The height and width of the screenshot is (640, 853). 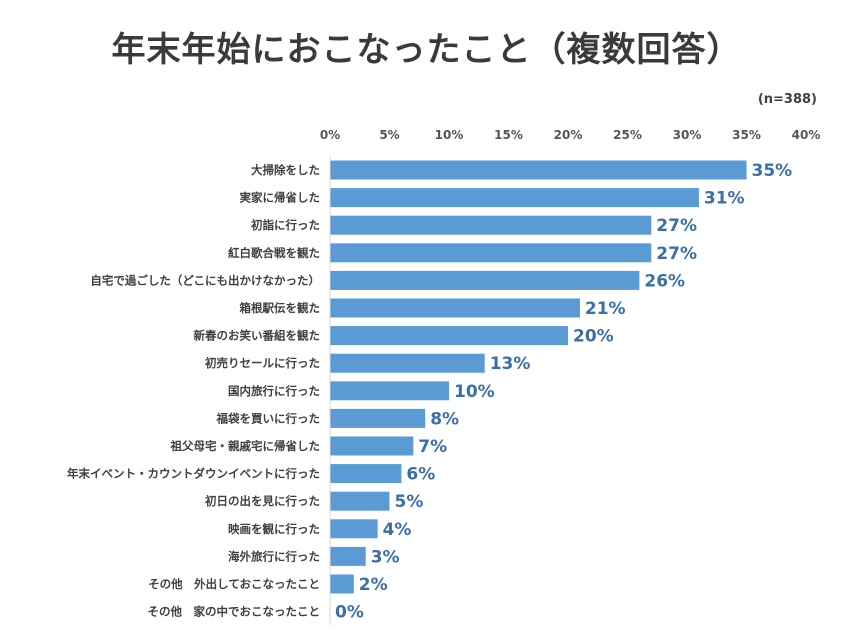 I want to click on value-label: 8%, so click(x=444, y=419).